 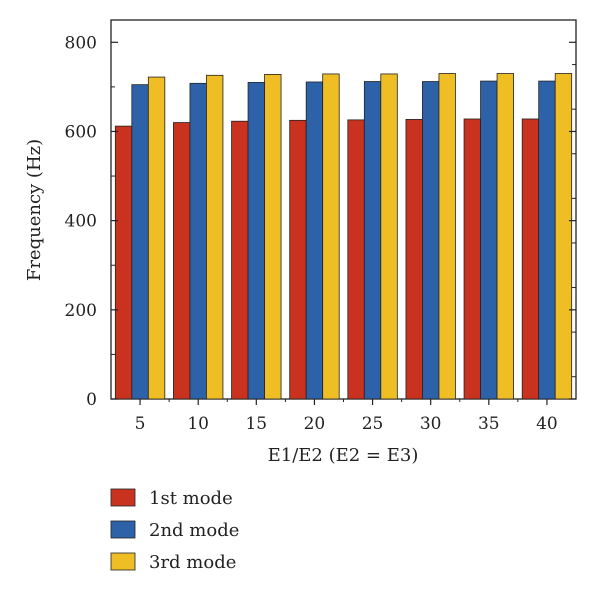 What do you see at coordinates (315, 424) in the screenshot?
I see `x-tick-label: 20` at bounding box center [315, 424].